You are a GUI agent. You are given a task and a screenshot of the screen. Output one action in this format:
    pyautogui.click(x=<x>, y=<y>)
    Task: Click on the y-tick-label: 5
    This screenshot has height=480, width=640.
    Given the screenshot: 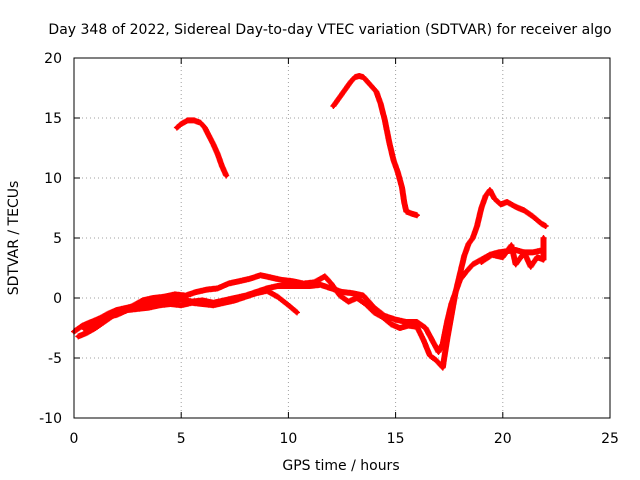 What is the action you would take?
    pyautogui.click(x=57, y=239)
    